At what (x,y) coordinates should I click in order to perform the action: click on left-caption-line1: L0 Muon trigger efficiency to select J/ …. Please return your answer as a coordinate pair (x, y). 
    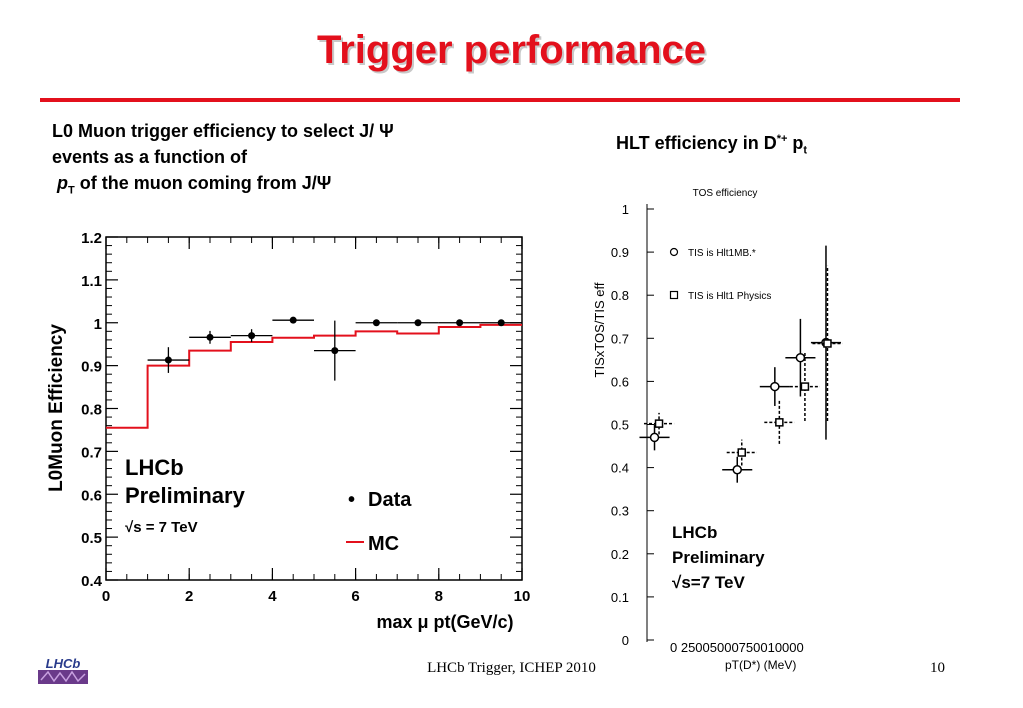
    Looking at the image, I should click on (223, 131).